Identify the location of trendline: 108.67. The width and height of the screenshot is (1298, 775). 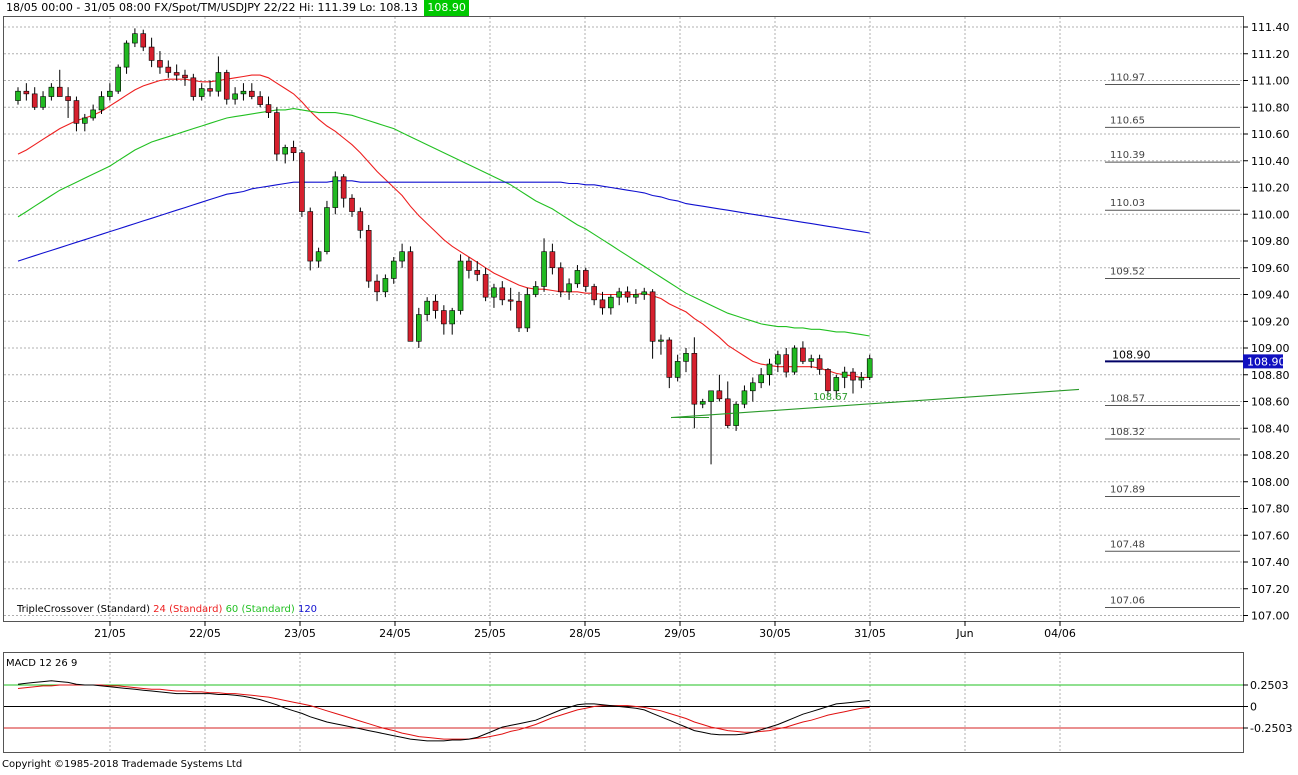
(875, 403).